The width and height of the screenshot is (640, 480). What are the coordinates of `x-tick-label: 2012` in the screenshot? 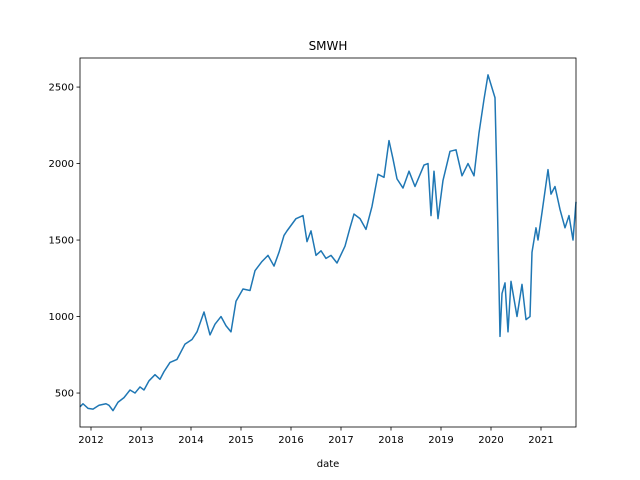 It's located at (90, 440).